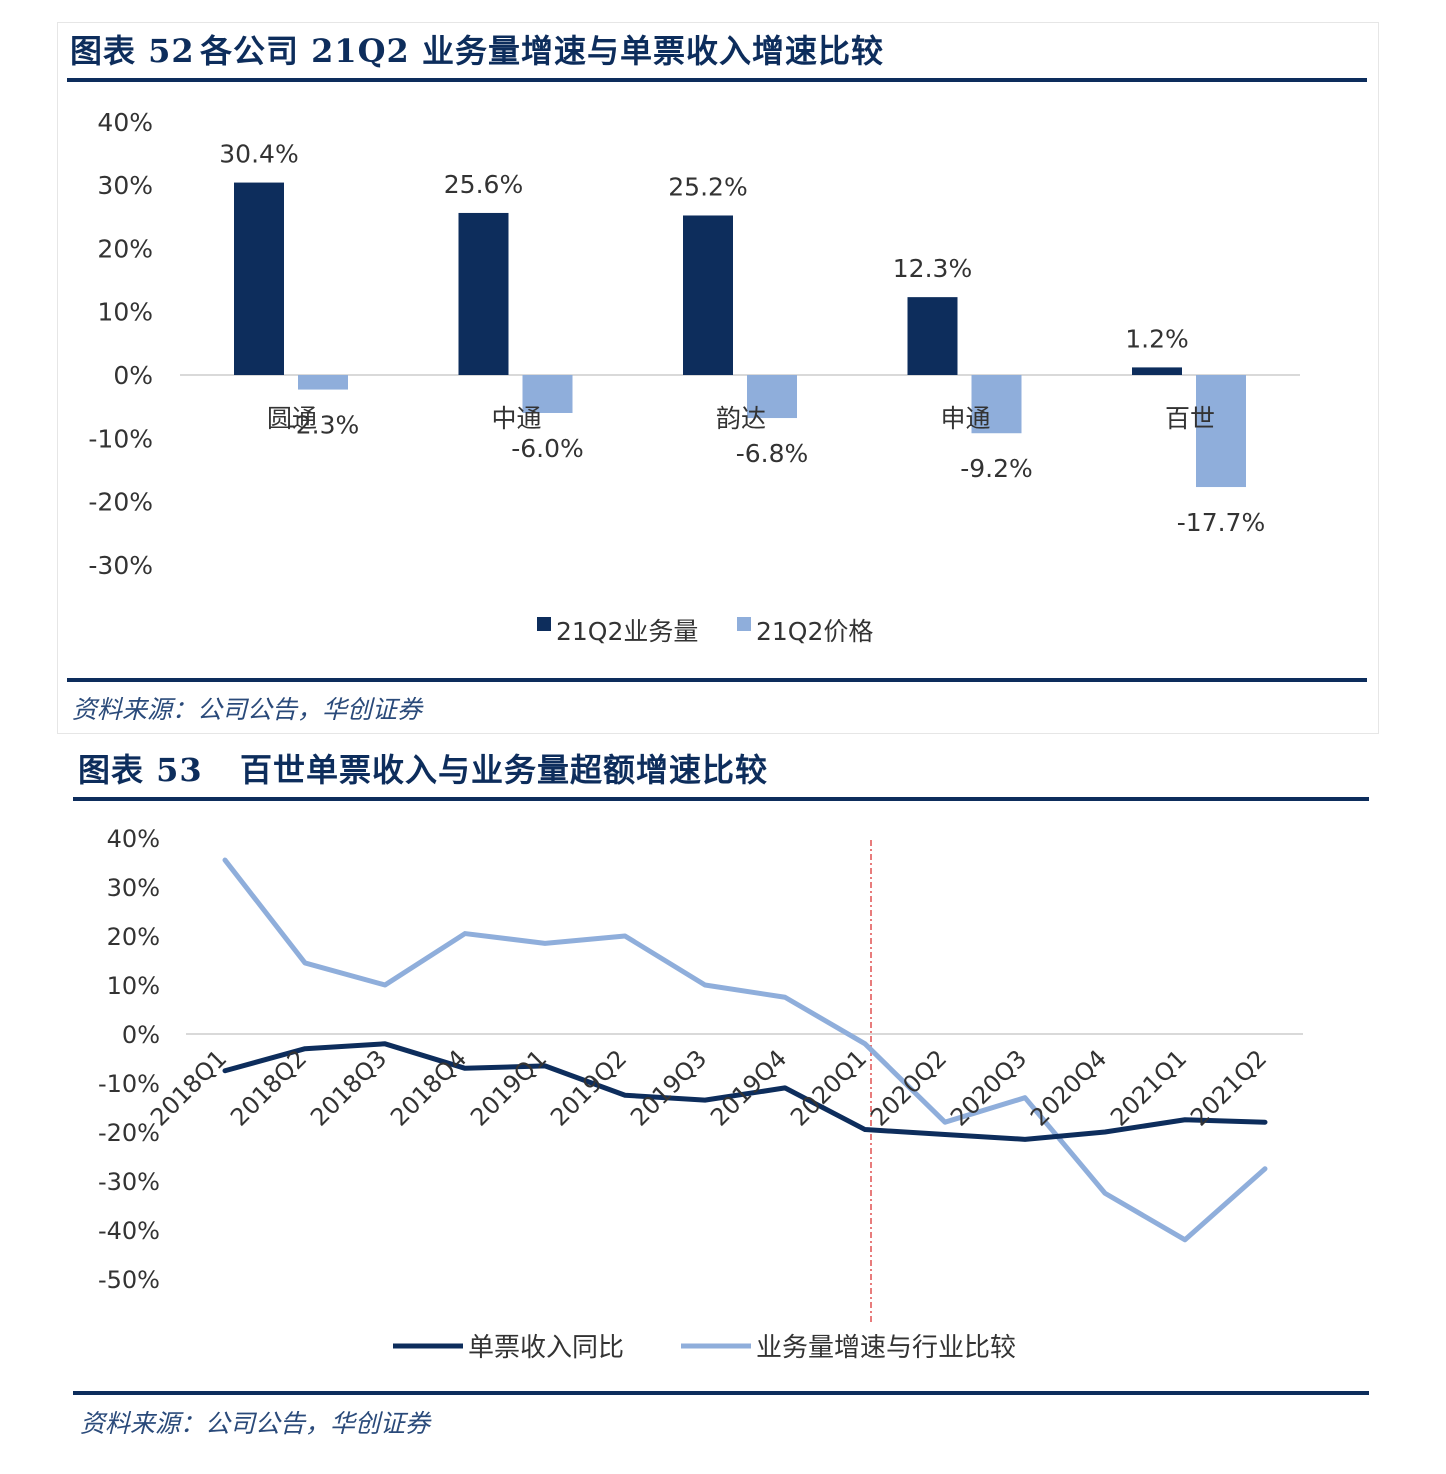  Describe the element at coordinates (828, 1087) in the screenshot. I see `x-tick-label: 2020Q1` at that location.